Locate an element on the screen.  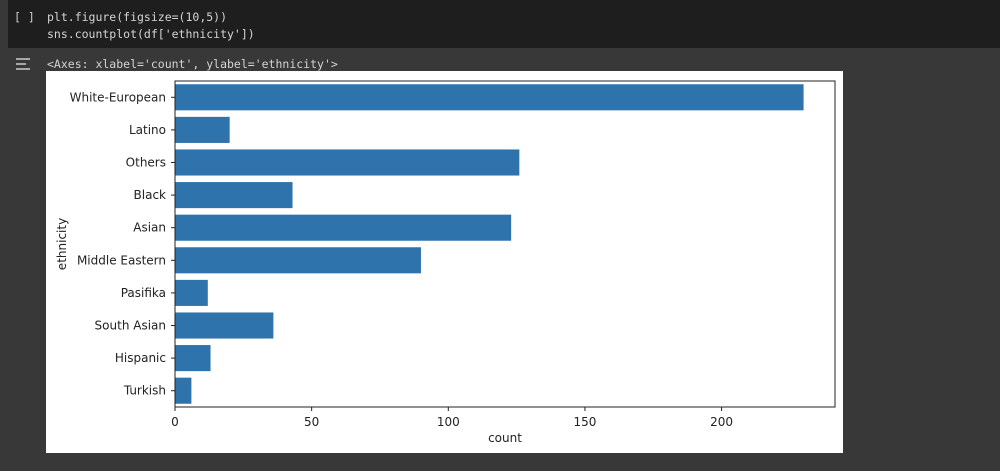
y-tick-label: Hispanic is located at coordinates (140, 358).